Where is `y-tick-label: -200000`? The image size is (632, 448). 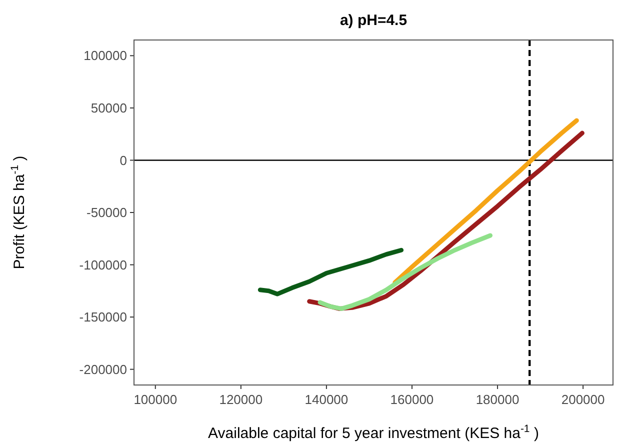 y-tick-label: -200000 is located at coordinates (103, 369).